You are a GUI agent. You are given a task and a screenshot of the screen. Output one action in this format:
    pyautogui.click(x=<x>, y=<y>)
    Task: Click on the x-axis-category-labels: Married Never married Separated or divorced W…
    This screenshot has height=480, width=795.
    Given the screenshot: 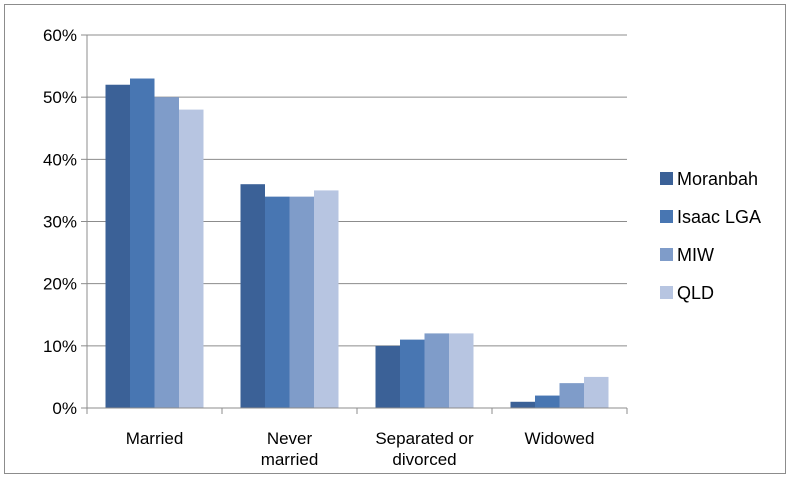 What is the action you would take?
    pyautogui.click(x=360, y=449)
    